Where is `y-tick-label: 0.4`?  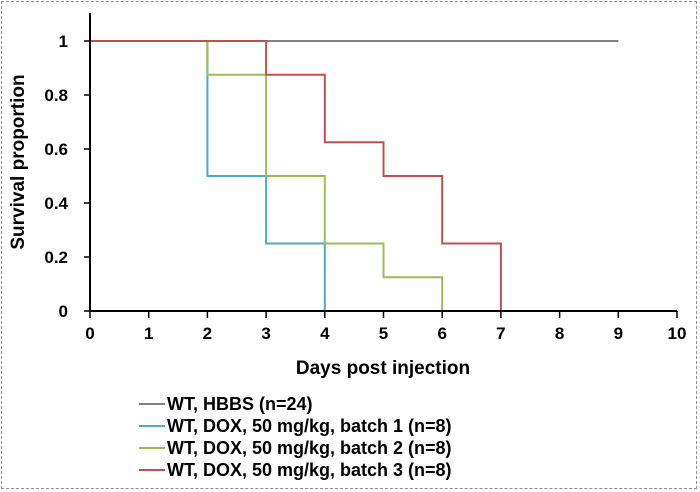 y-tick-label: 0.4 is located at coordinates (56, 203).